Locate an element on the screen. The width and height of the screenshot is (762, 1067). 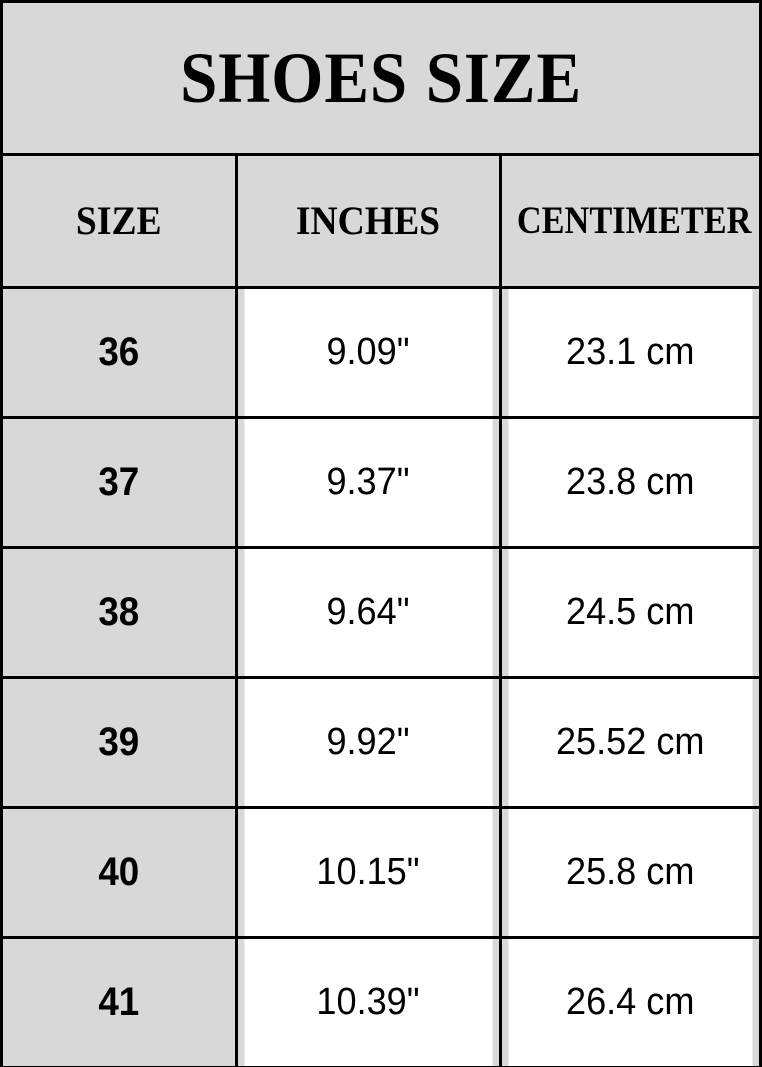
cell-centimeter: 25.52 cm is located at coordinates (629, 743).